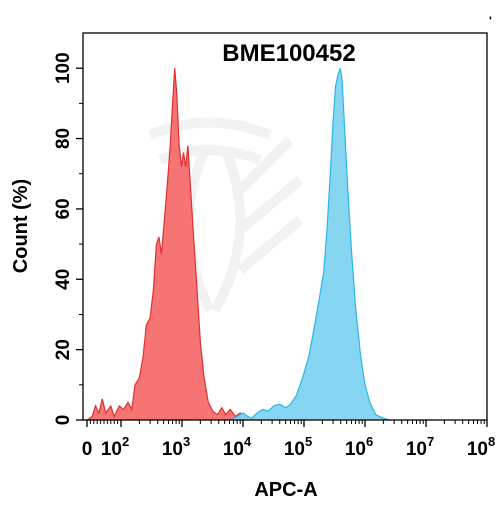 The width and height of the screenshot is (502, 505). I want to click on y-tick-label-20: 20, so click(63, 349).